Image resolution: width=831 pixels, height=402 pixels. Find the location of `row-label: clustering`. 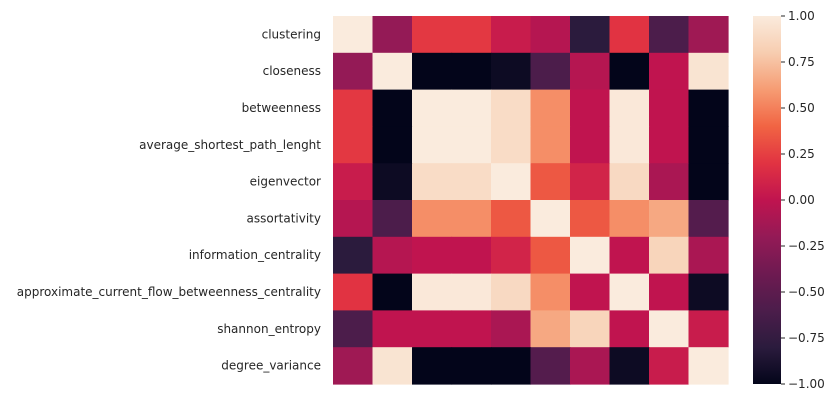

row-label: clustering is located at coordinates (291, 34).